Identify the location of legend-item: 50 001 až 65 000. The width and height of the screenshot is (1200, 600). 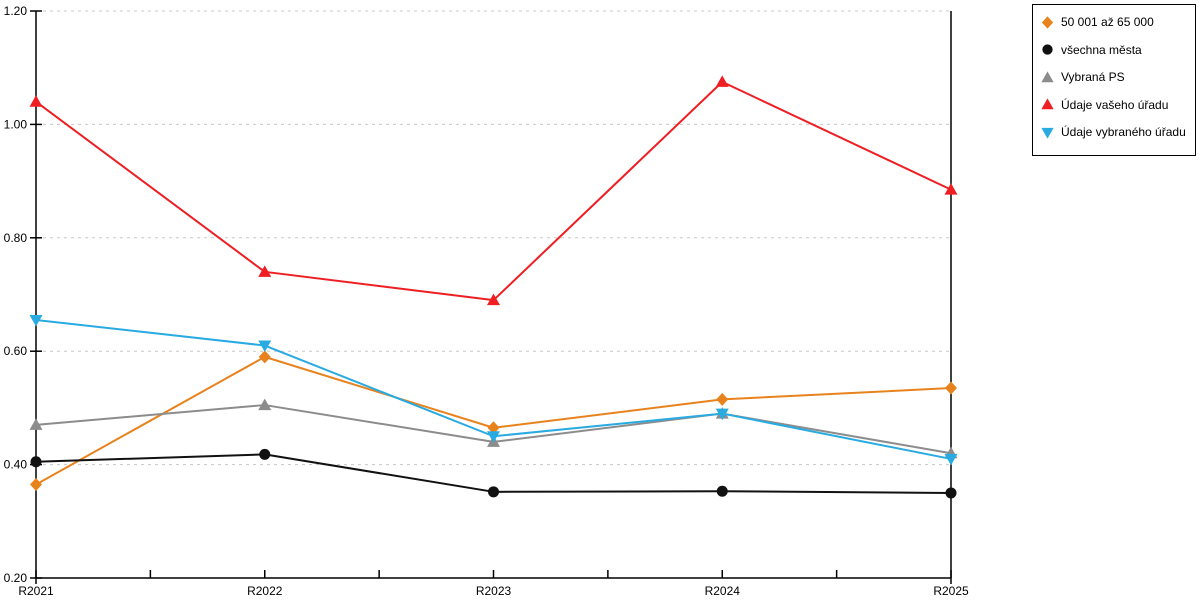
(1114, 22).